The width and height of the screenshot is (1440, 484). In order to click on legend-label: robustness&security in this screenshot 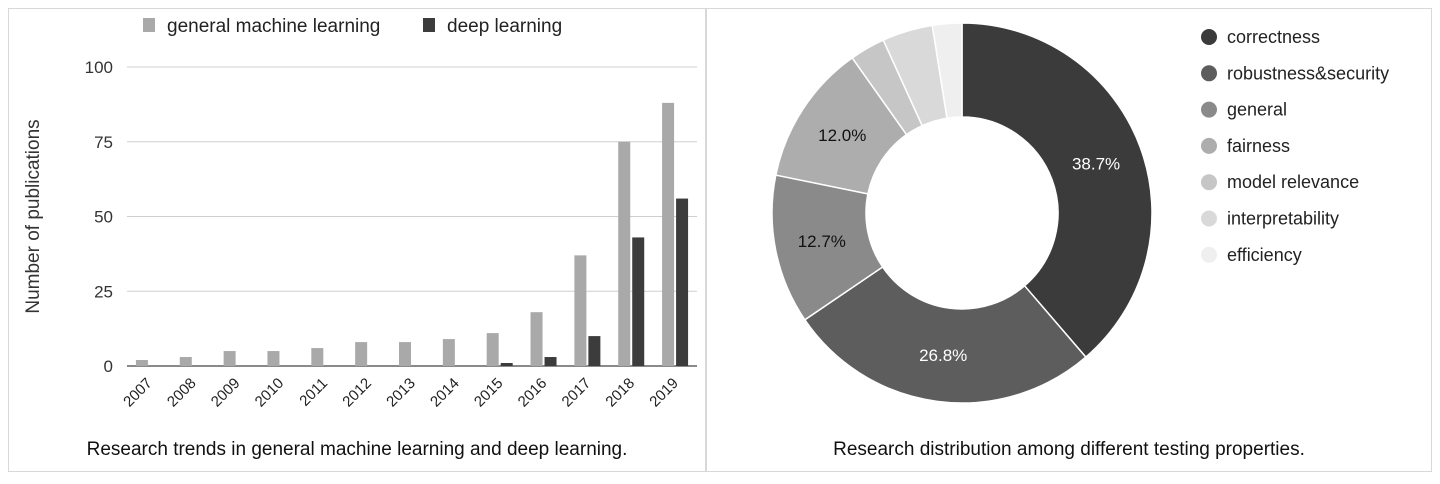, I will do `click(1308, 73)`.